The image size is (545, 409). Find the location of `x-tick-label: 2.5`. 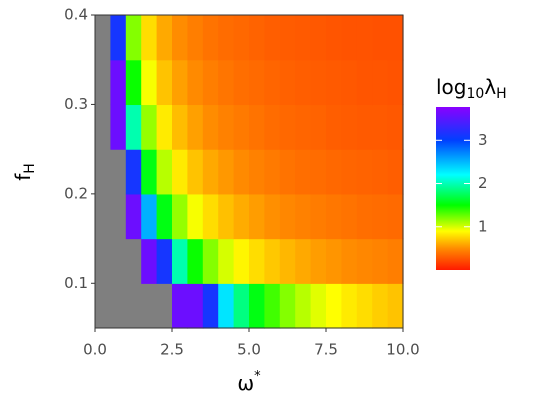

x-tick-label: 2.5 is located at coordinates (172, 350).